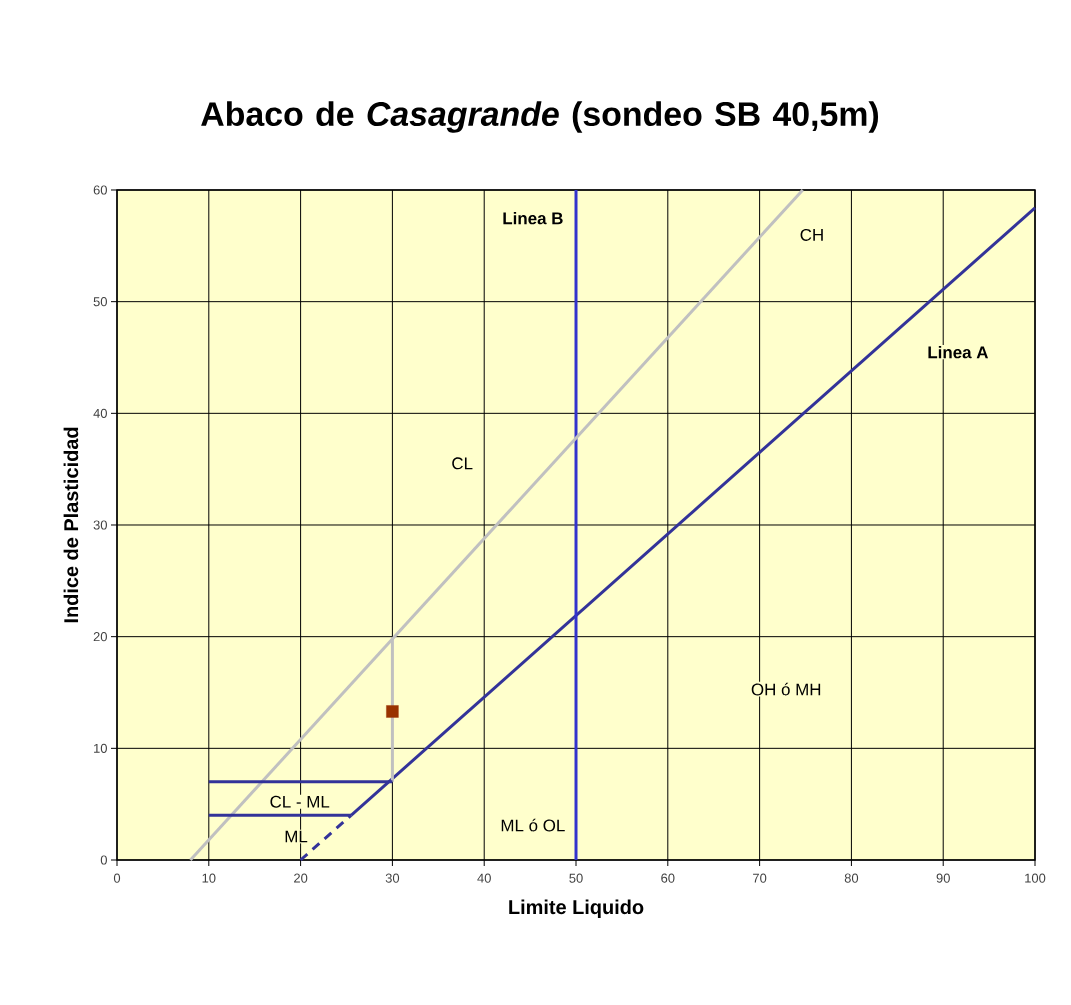  I want to click on x-axis-title: Limite Liquido, so click(576, 909).